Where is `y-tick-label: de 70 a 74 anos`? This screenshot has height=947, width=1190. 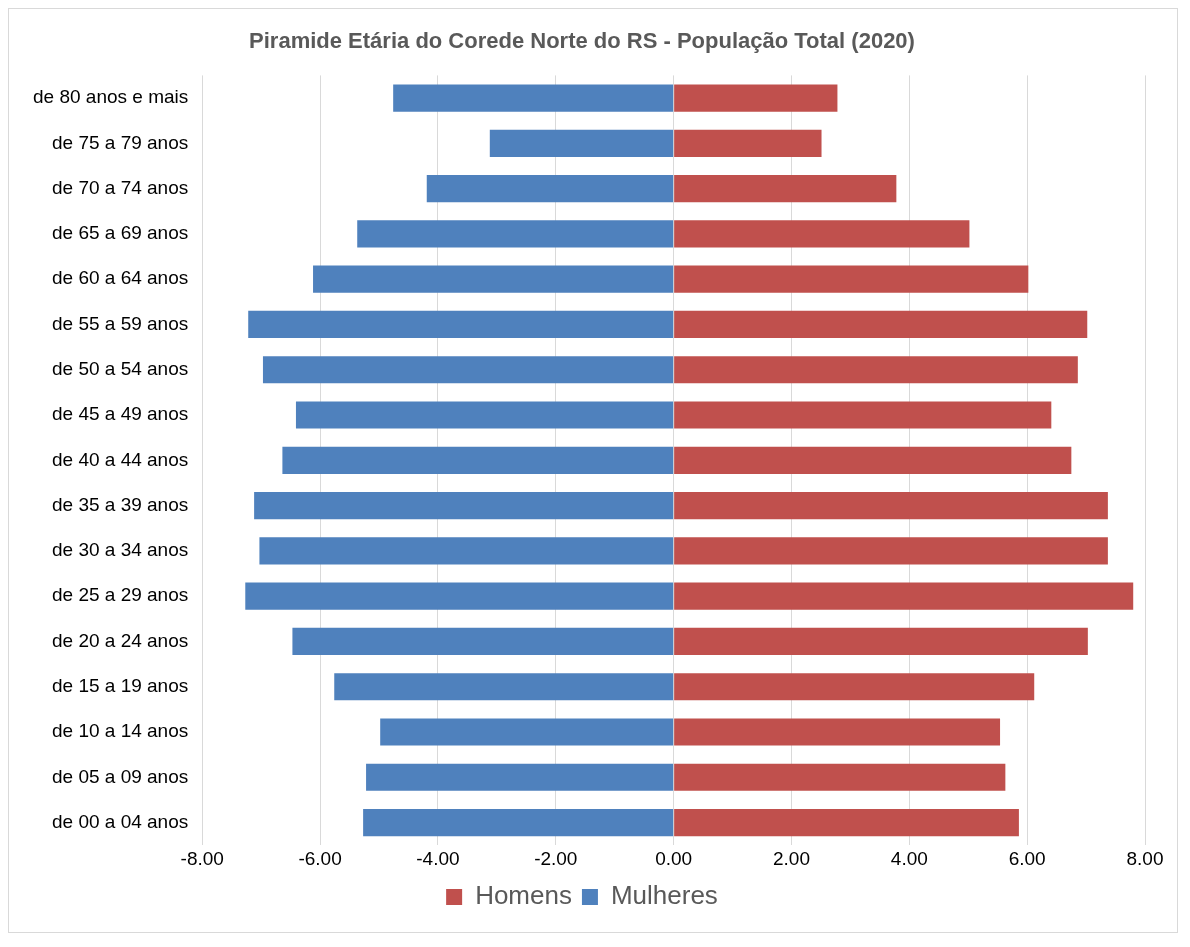
y-tick-label: de 70 a 74 anos is located at coordinates (120, 187).